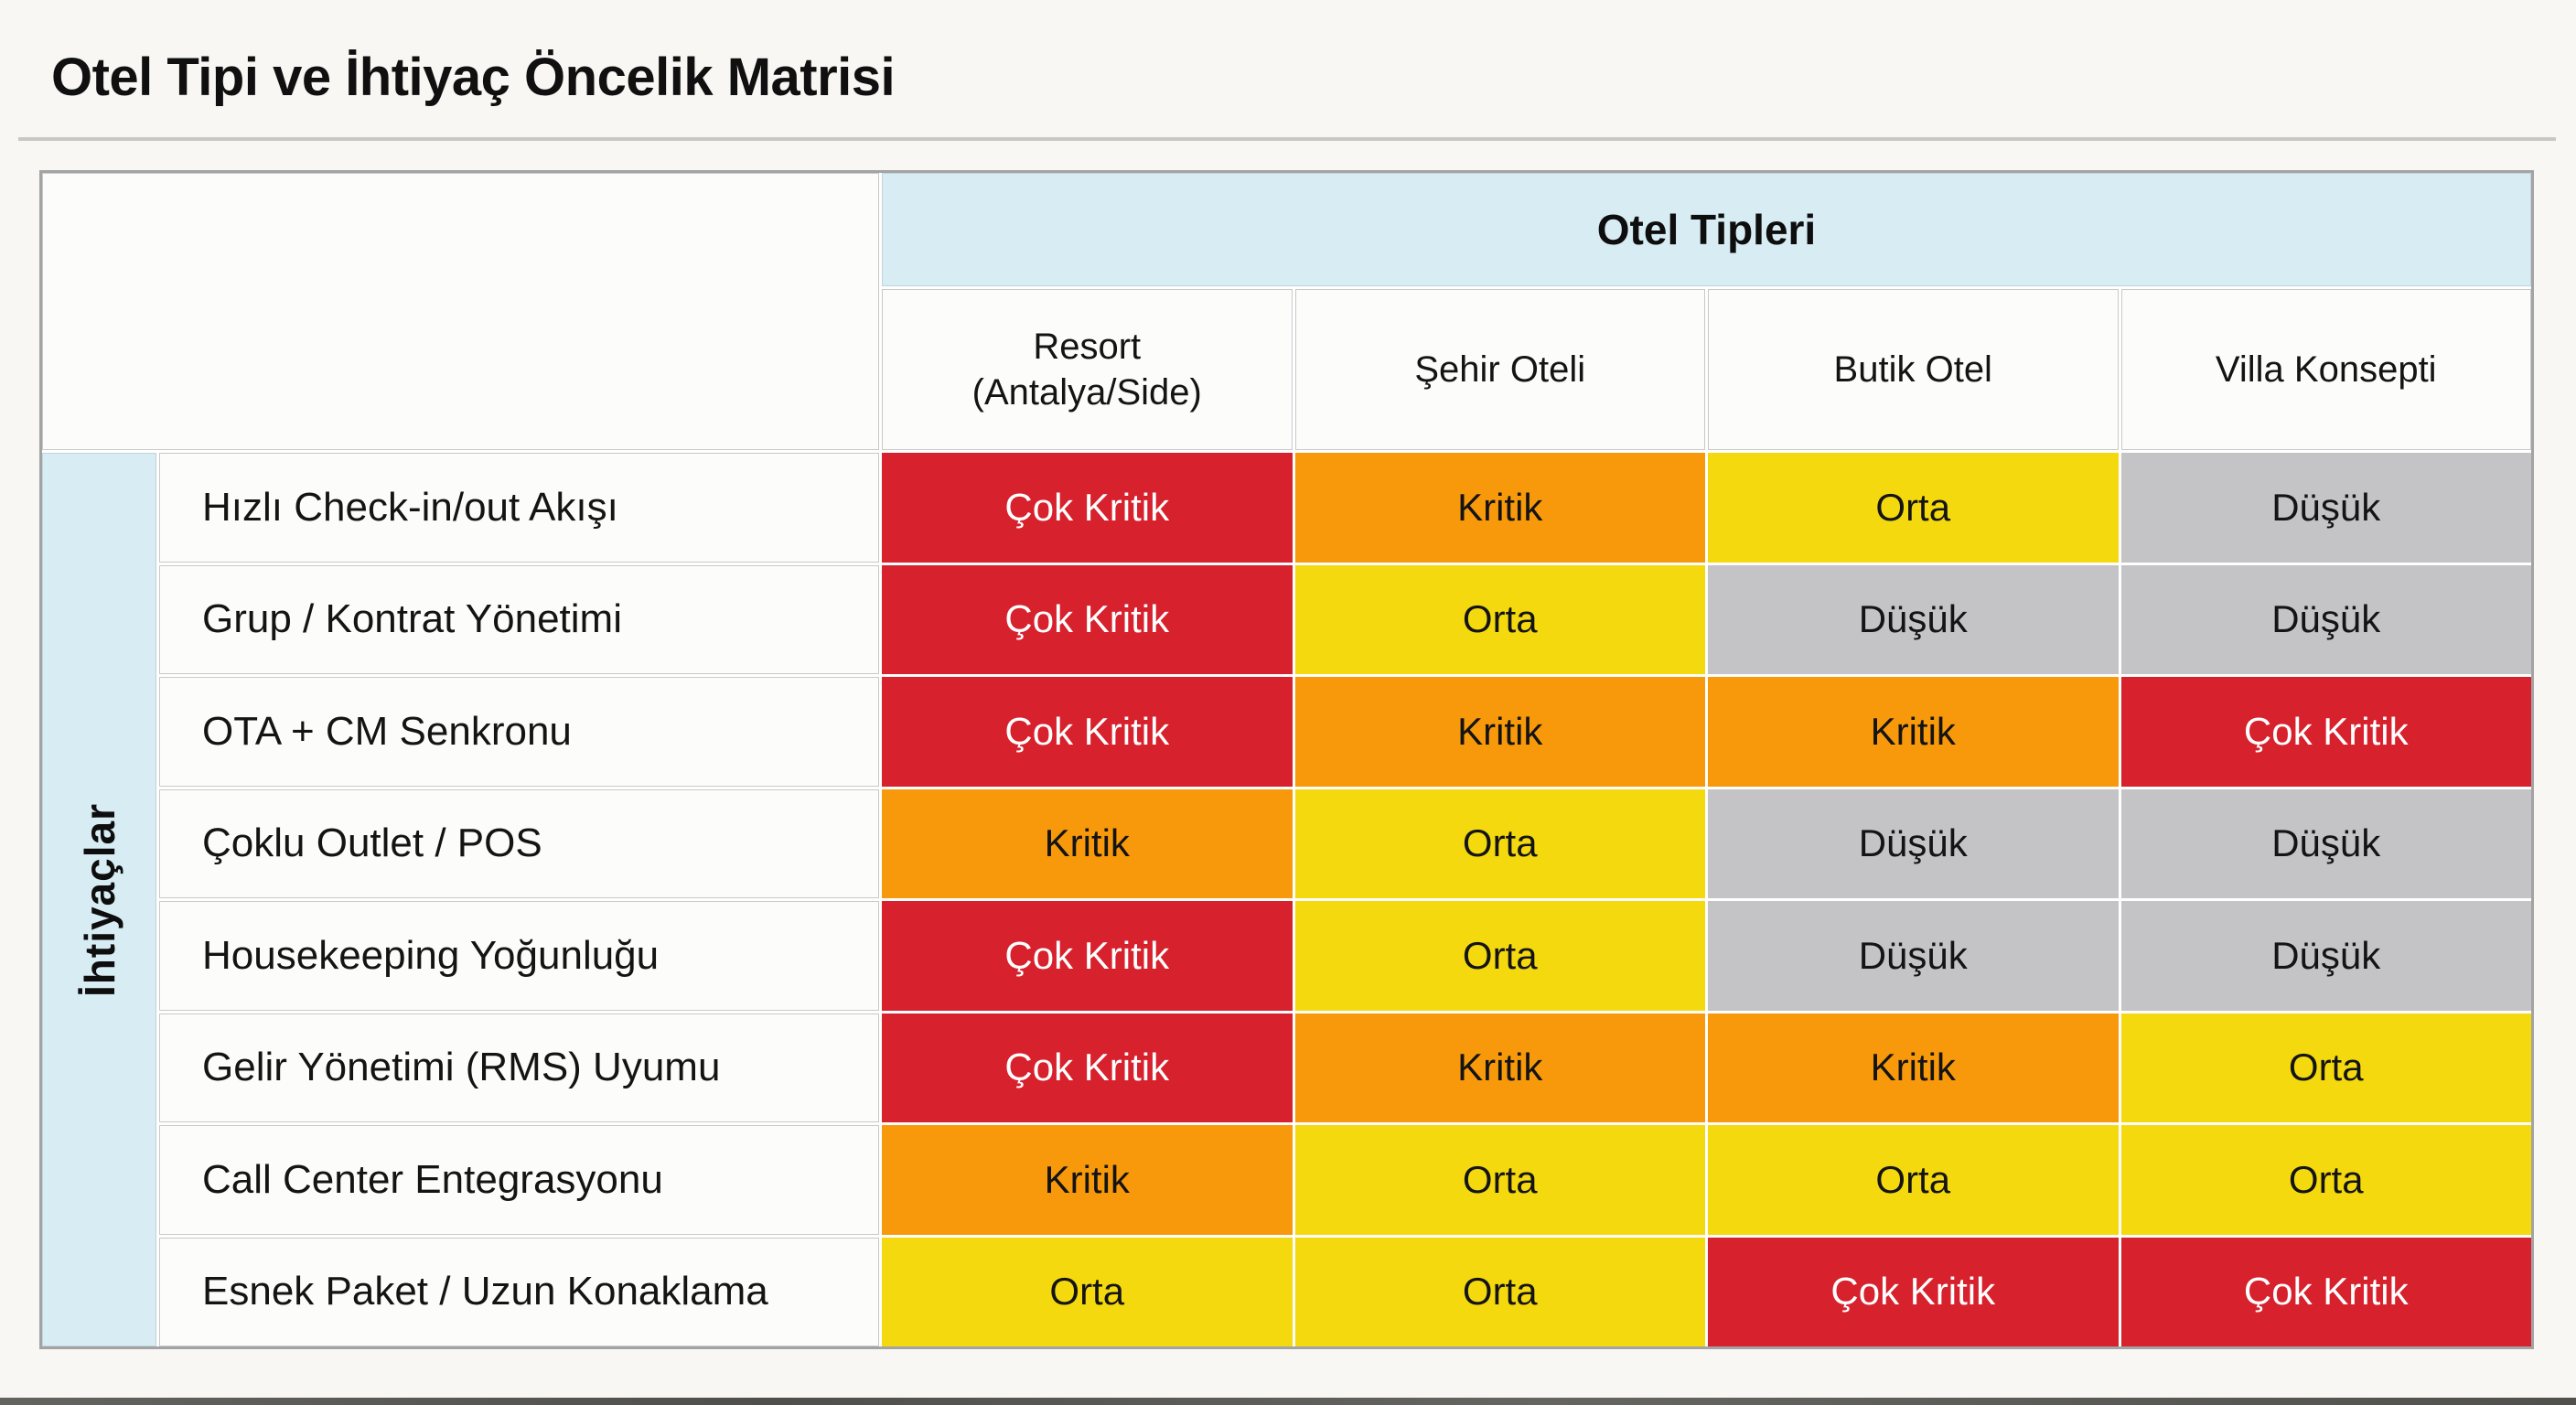  Describe the element at coordinates (474, 77) in the screenshot. I see `page-title: Otel Tipi ve İhtiyaç Öncelik Matrisi` at that location.